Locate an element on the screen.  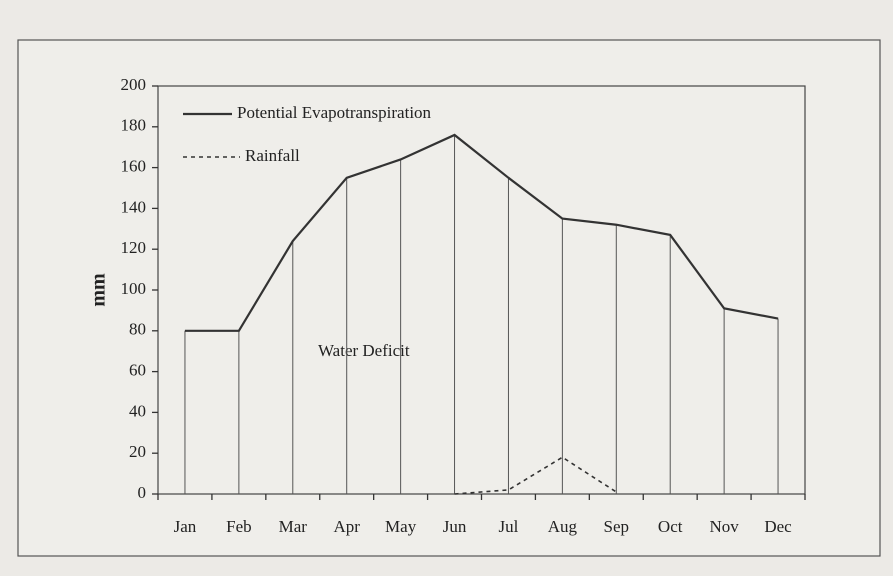
x-tick-label: Mar is located at coordinates (293, 526).